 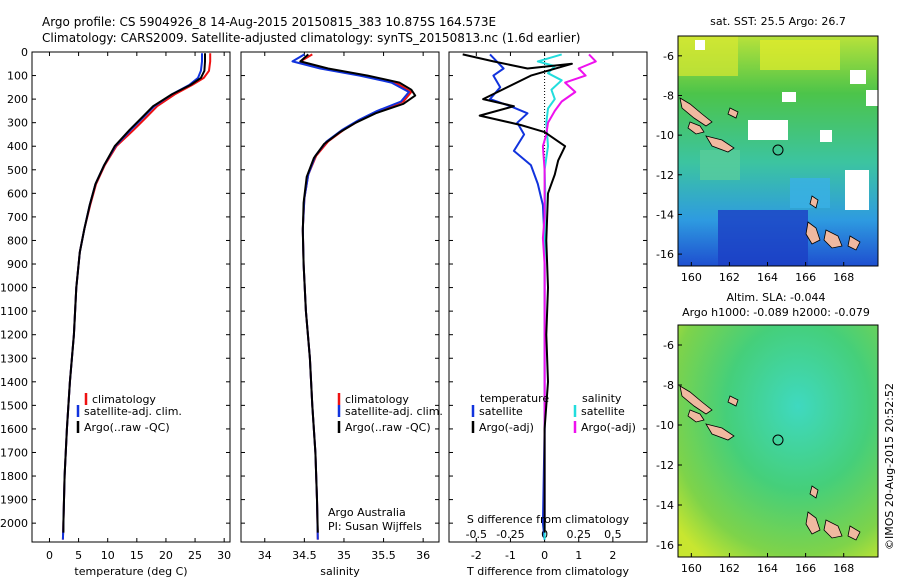 What do you see at coordinates (340, 571) in the screenshot?
I see `salinity-xlabel: salinity` at bounding box center [340, 571].